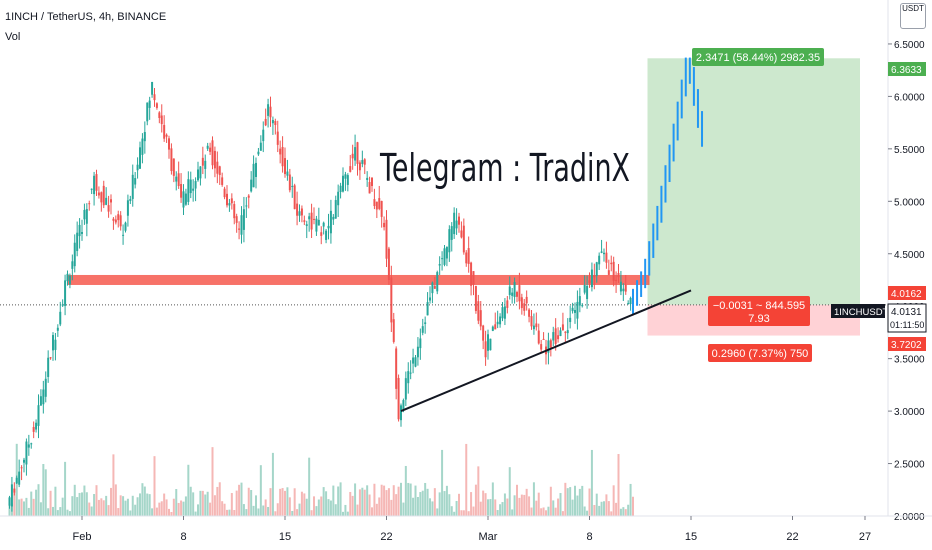 Image resolution: width=932 pixels, height=550 pixels. I want to click on y-tick-label: 6.5000, so click(909, 45).